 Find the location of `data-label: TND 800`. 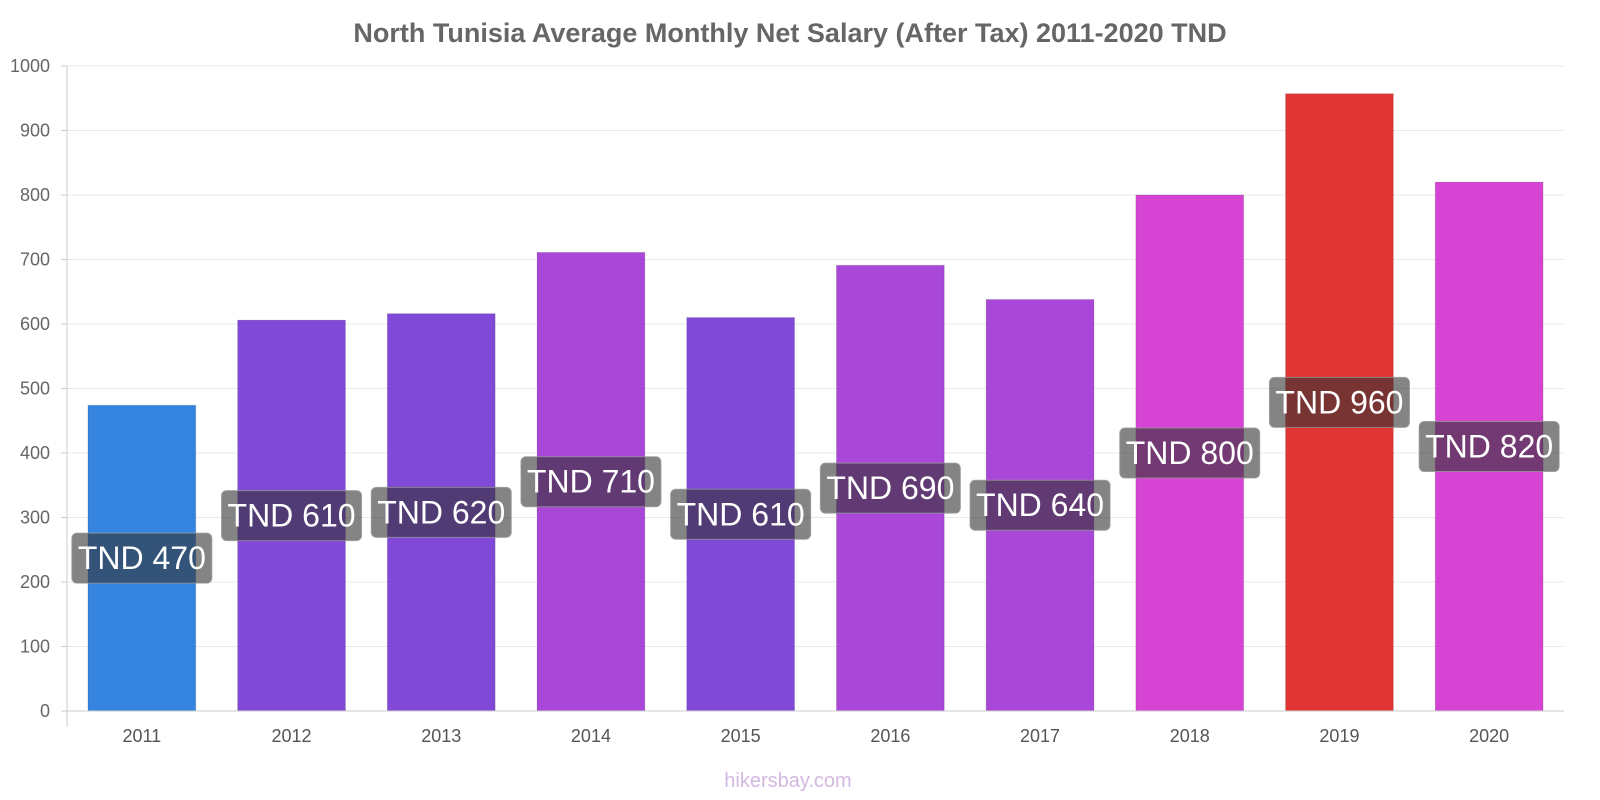

data-label: TND 800 is located at coordinates (1190, 453).